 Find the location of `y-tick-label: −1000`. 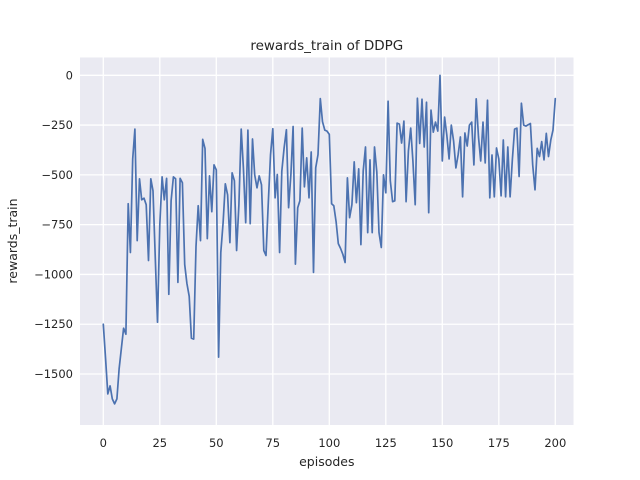

y-tick-label: −1000 is located at coordinates (53, 274).